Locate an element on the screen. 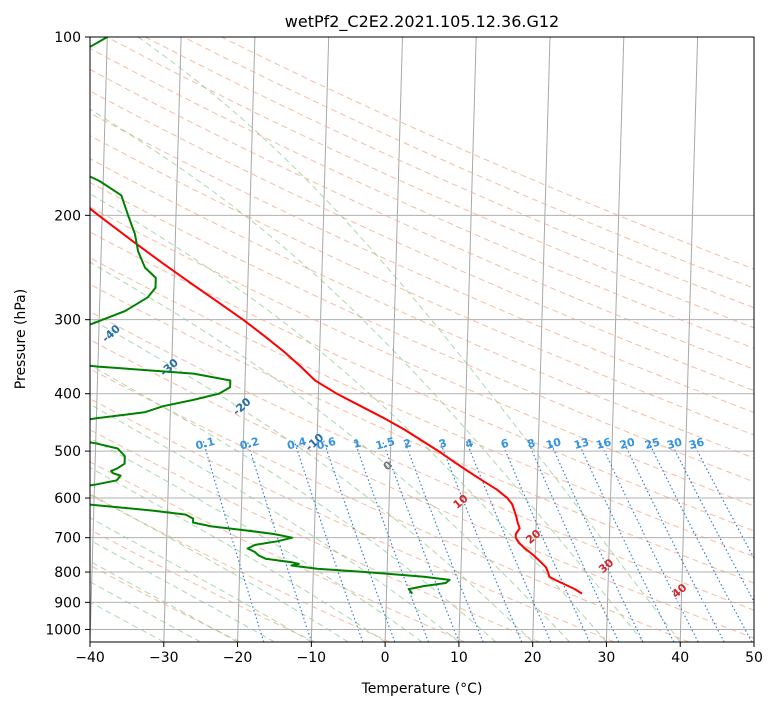 The height and width of the screenshot is (708, 775). x-tick-label: 50 is located at coordinates (754, 658).